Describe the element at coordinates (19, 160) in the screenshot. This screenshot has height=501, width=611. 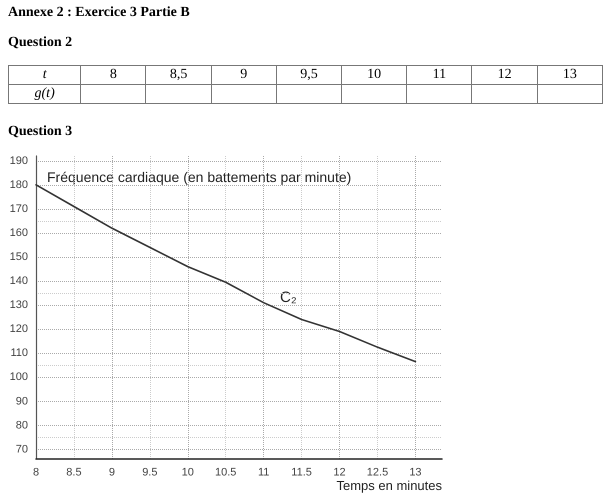
I see `y-tick-label: 190` at that location.